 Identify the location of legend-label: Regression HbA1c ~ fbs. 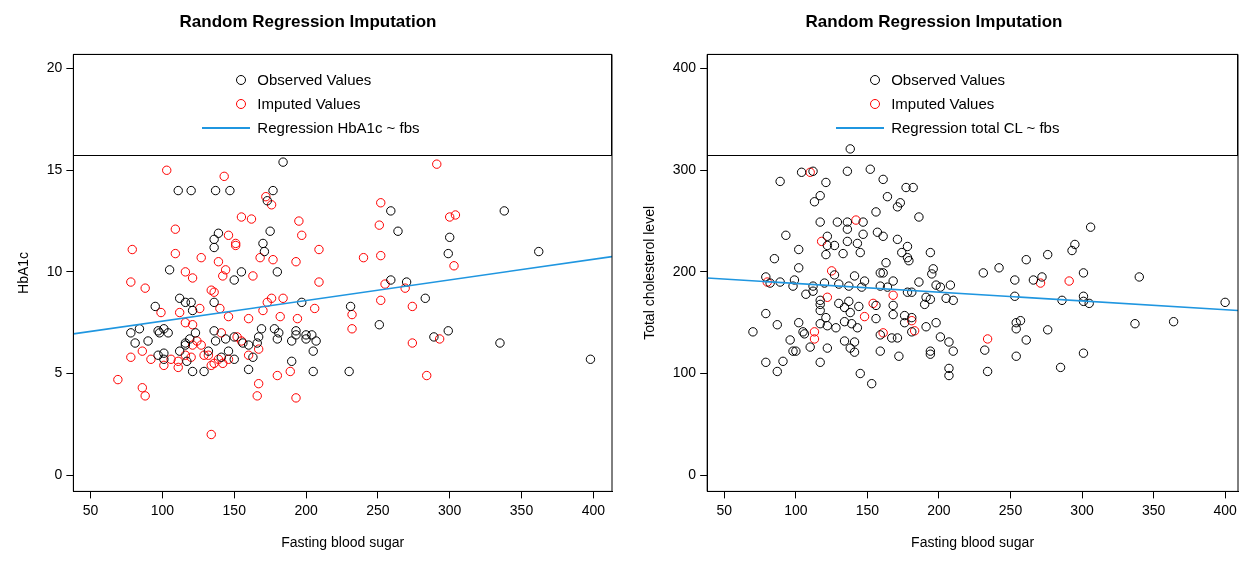
(338, 128).